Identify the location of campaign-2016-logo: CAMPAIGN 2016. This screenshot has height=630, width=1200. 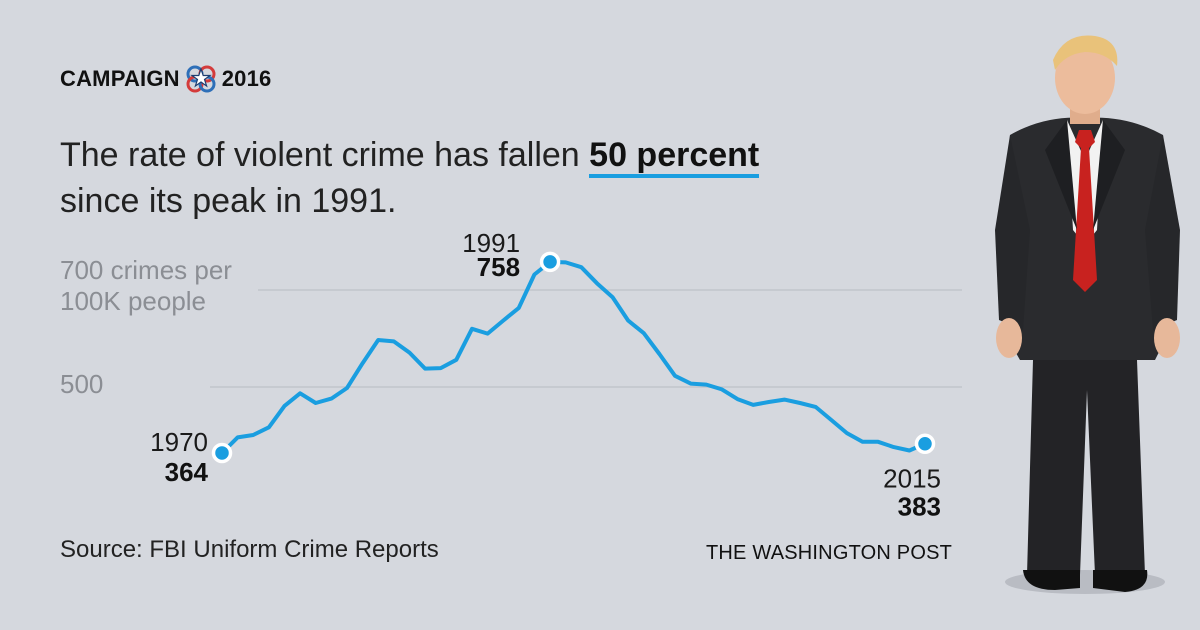
(166, 79).